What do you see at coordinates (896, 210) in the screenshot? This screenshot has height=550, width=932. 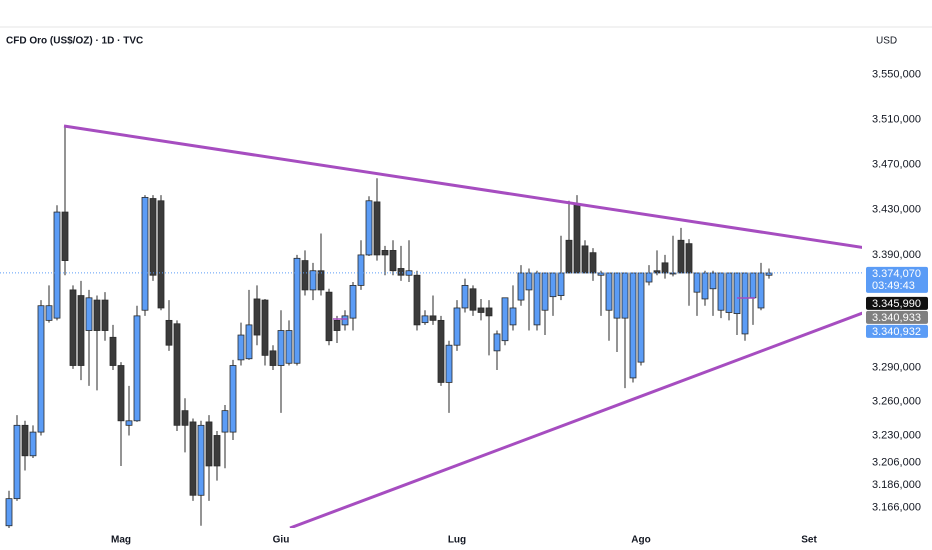 I see `y-tick-label: 3.430,000` at bounding box center [896, 210].